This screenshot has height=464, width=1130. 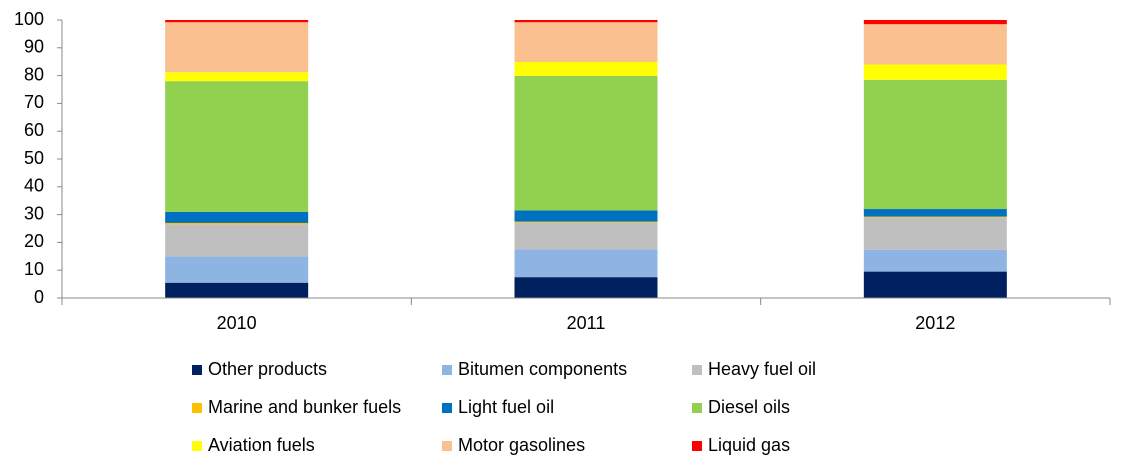 I want to click on y-tick-label: 60, so click(x=34, y=130).